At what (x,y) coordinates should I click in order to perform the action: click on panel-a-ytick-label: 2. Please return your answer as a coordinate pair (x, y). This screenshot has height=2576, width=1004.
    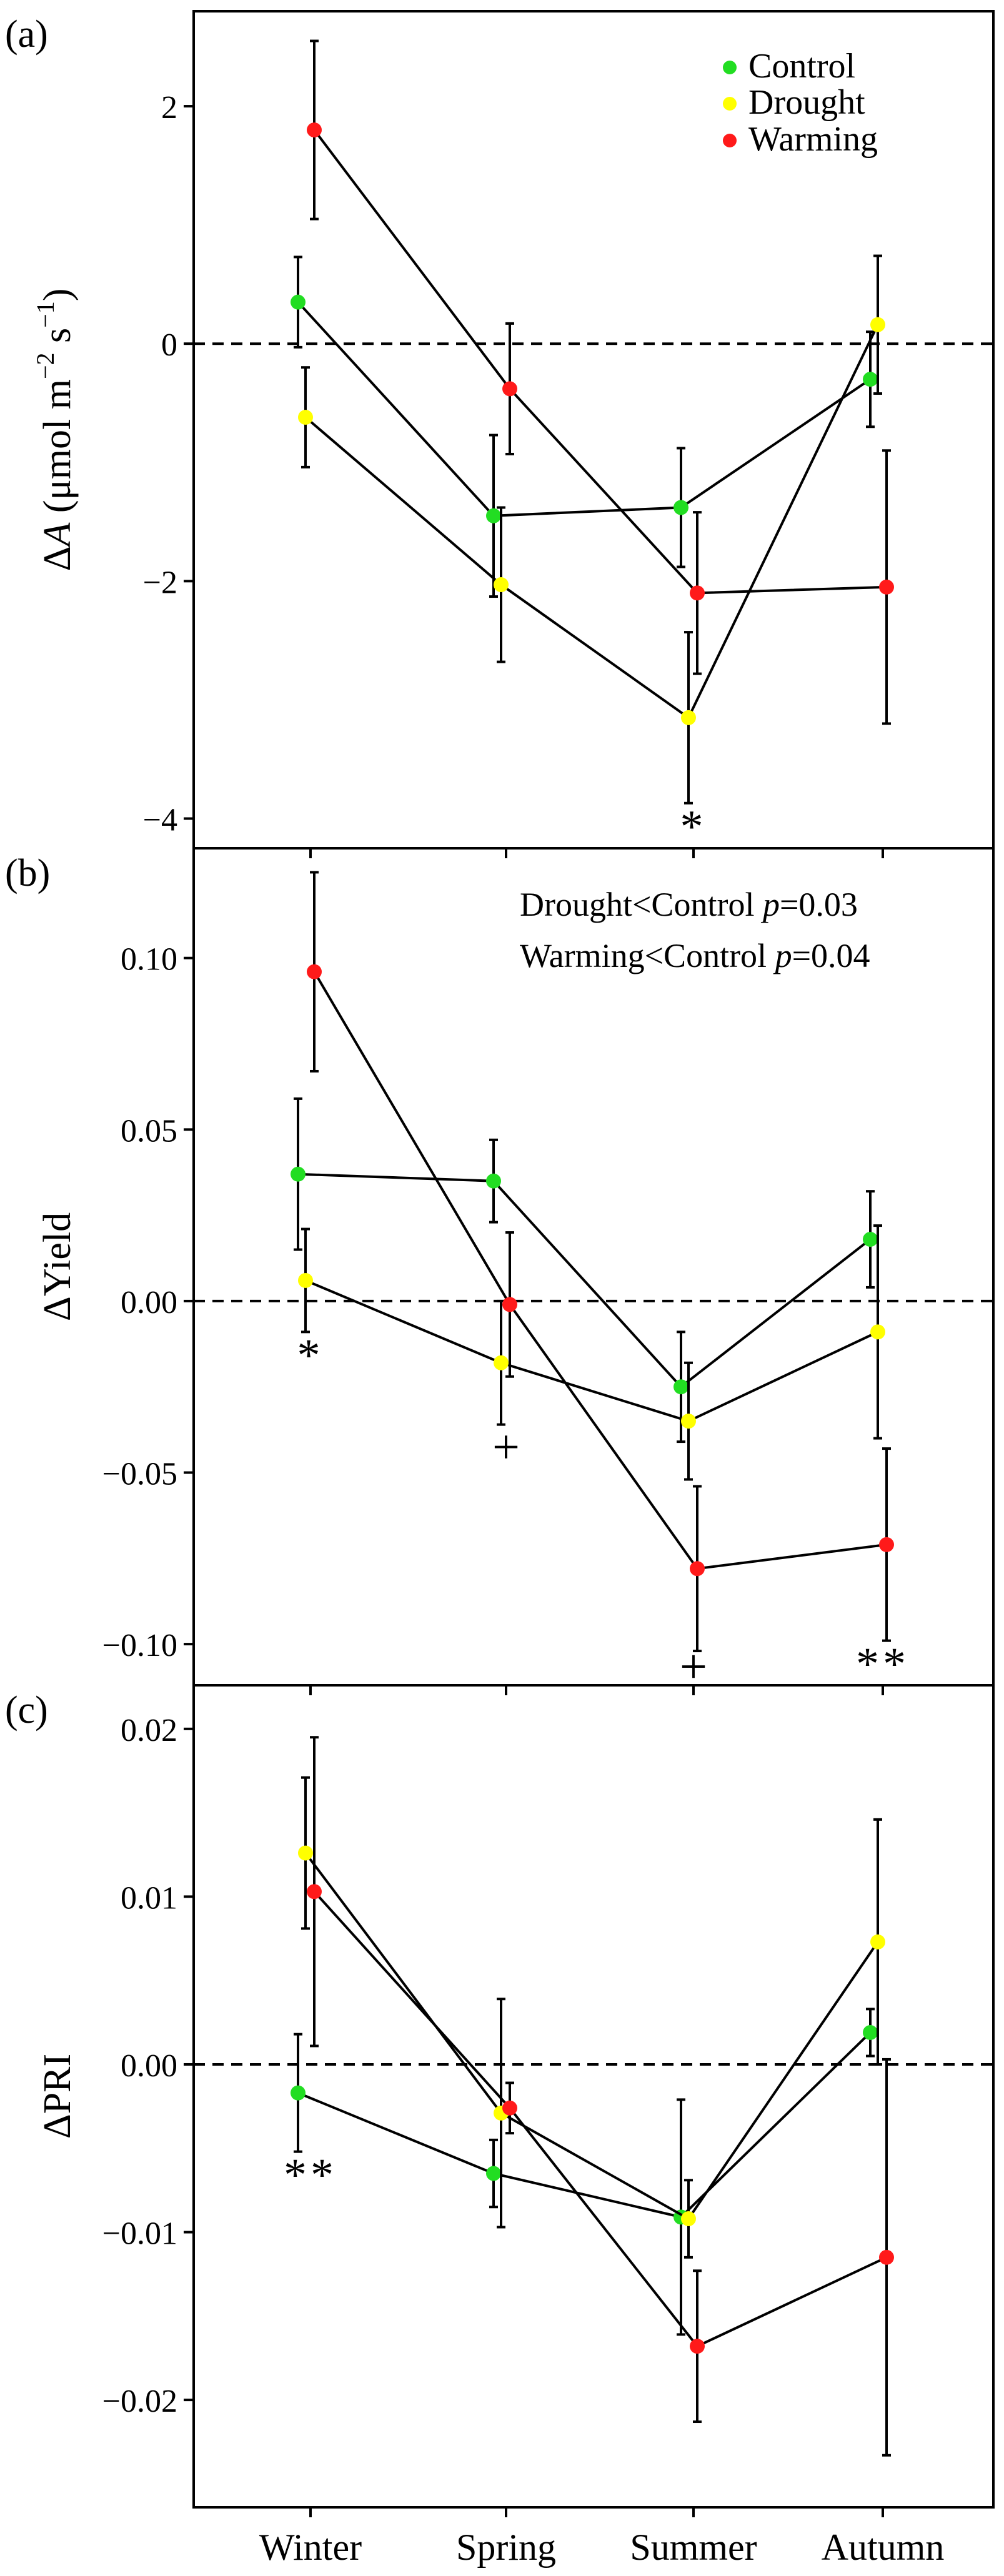
    Looking at the image, I should click on (169, 108).